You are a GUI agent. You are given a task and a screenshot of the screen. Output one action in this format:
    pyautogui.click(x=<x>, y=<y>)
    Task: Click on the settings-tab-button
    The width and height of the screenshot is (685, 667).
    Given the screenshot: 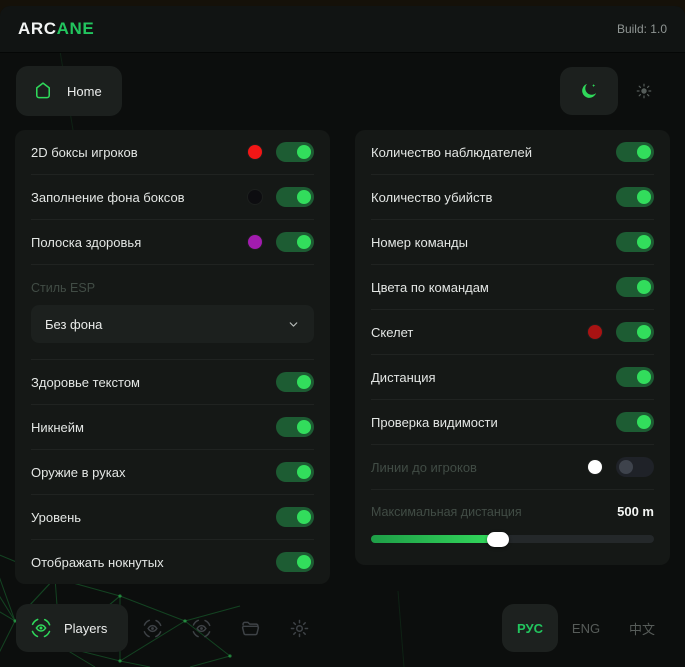 What is the action you would take?
    pyautogui.click(x=299, y=628)
    